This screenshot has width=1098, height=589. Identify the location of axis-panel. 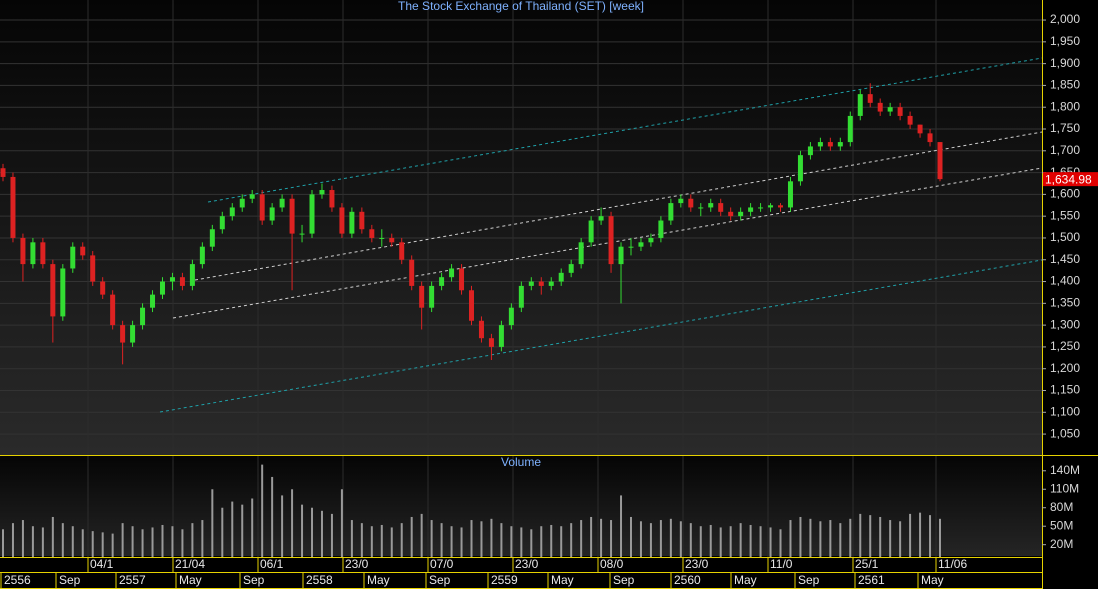
(1070, 294).